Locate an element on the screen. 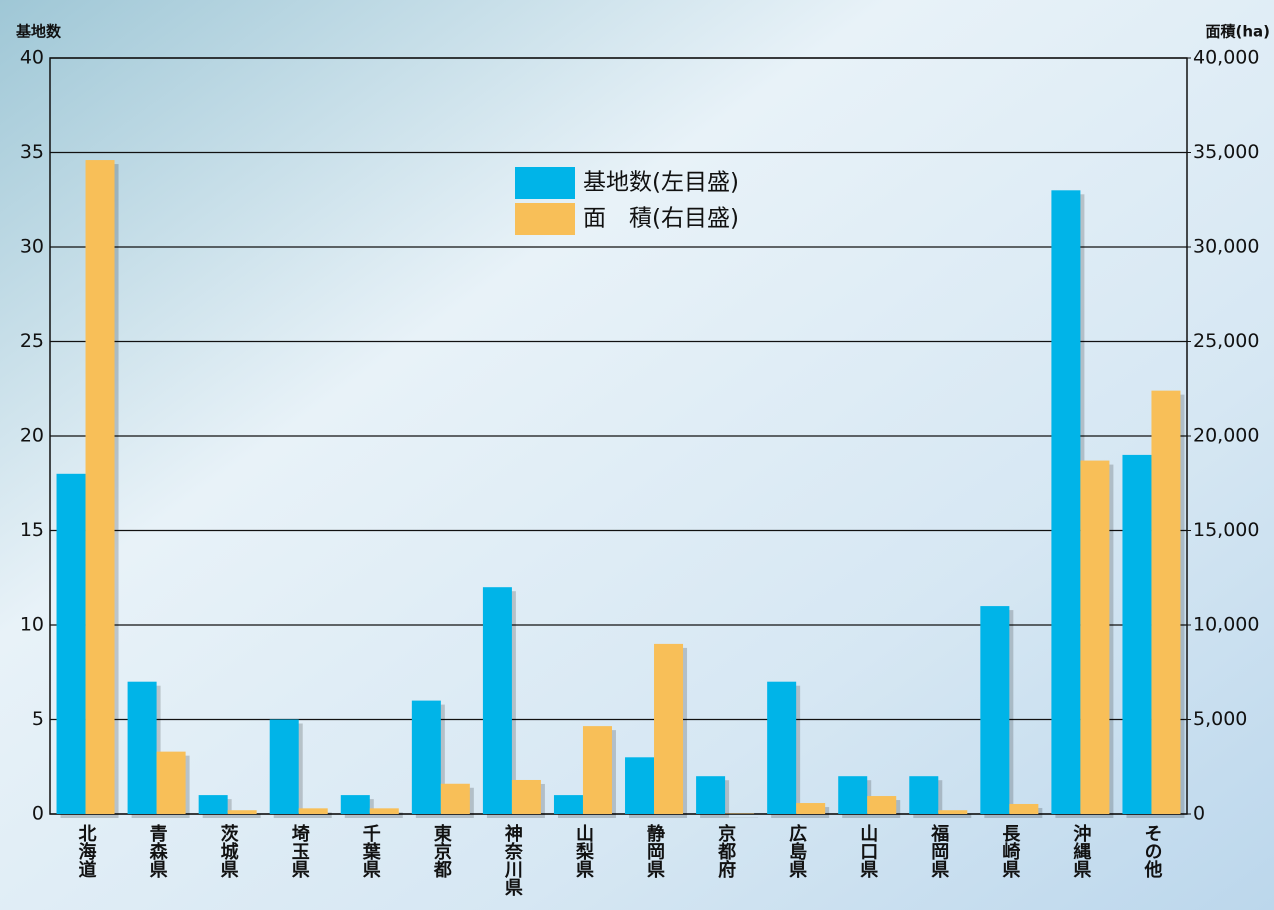  x-tick-label: 茨城県 is located at coordinates (228, 851).